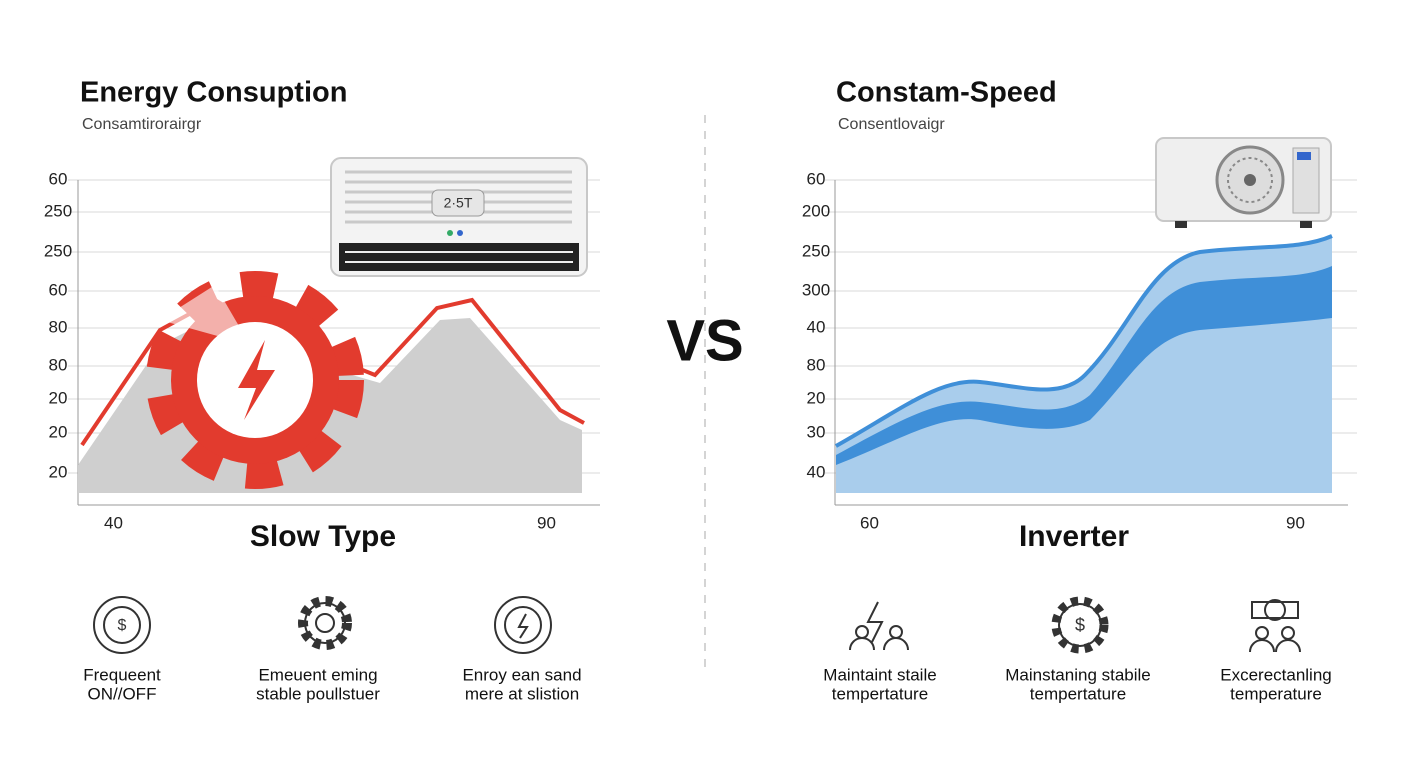 This screenshot has height=773, width=1408. What do you see at coordinates (1243, 182) in the screenshot?
I see `outdoor-ac-unit` at bounding box center [1243, 182].